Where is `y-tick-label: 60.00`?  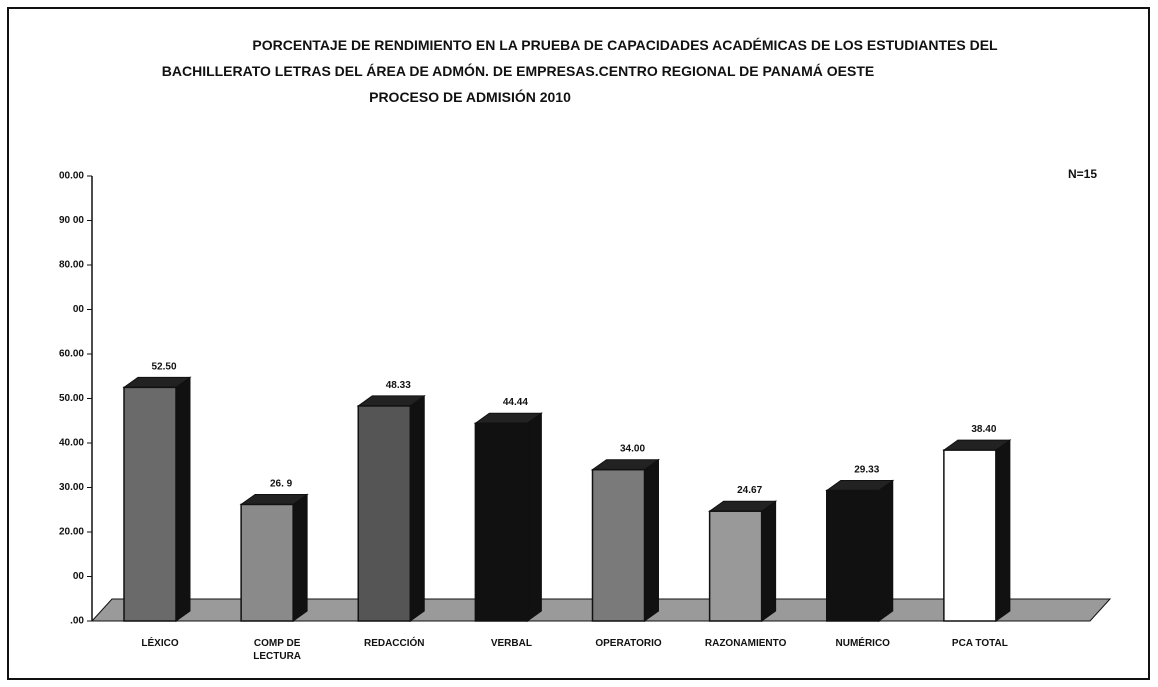 y-tick-label: 60.00 is located at coordinates (71, 354).